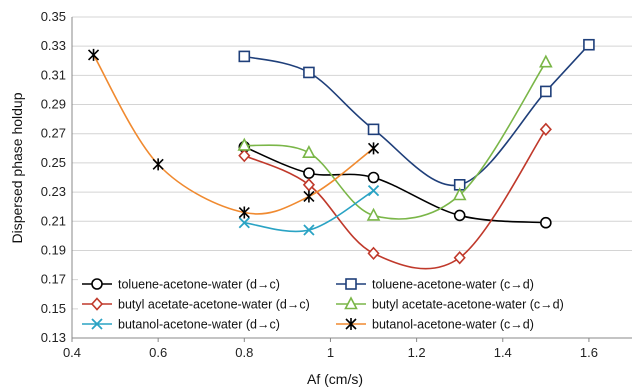  I want to click on x-tick-label: 0.6, so click(158, 352).